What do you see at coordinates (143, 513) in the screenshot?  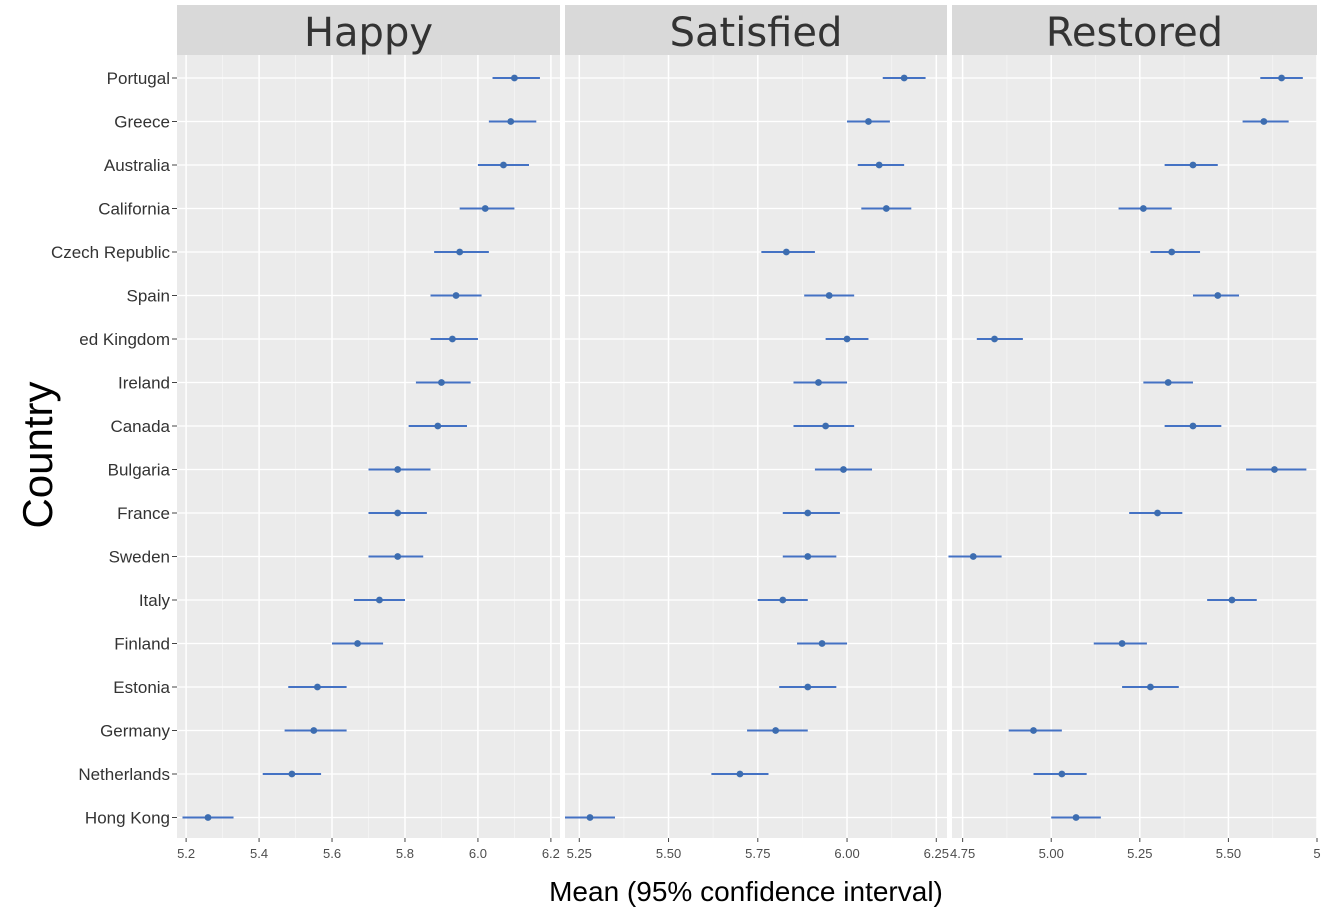 I see `country-label-france: France` at bounding box center [143, 513].